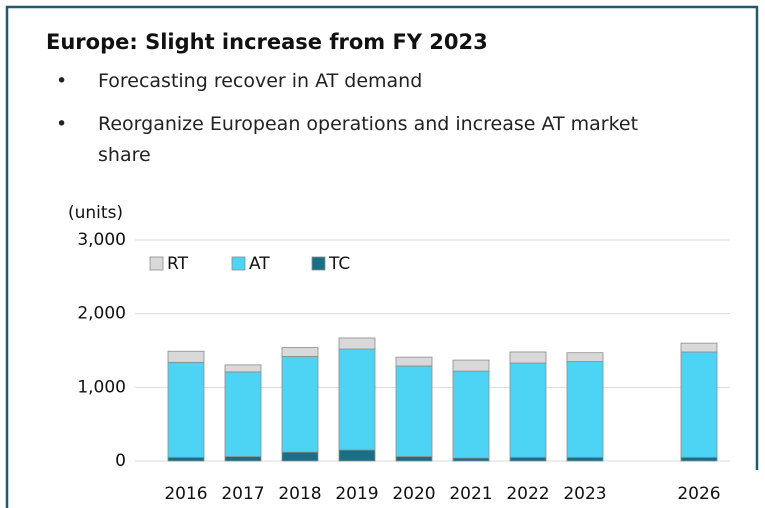 The height and width of the screenshot is (508, 765). What do you see at coordinates (242, 494) in the screenshot?
I see `x-tick-label: 2017` at bounding box center [242, 494].